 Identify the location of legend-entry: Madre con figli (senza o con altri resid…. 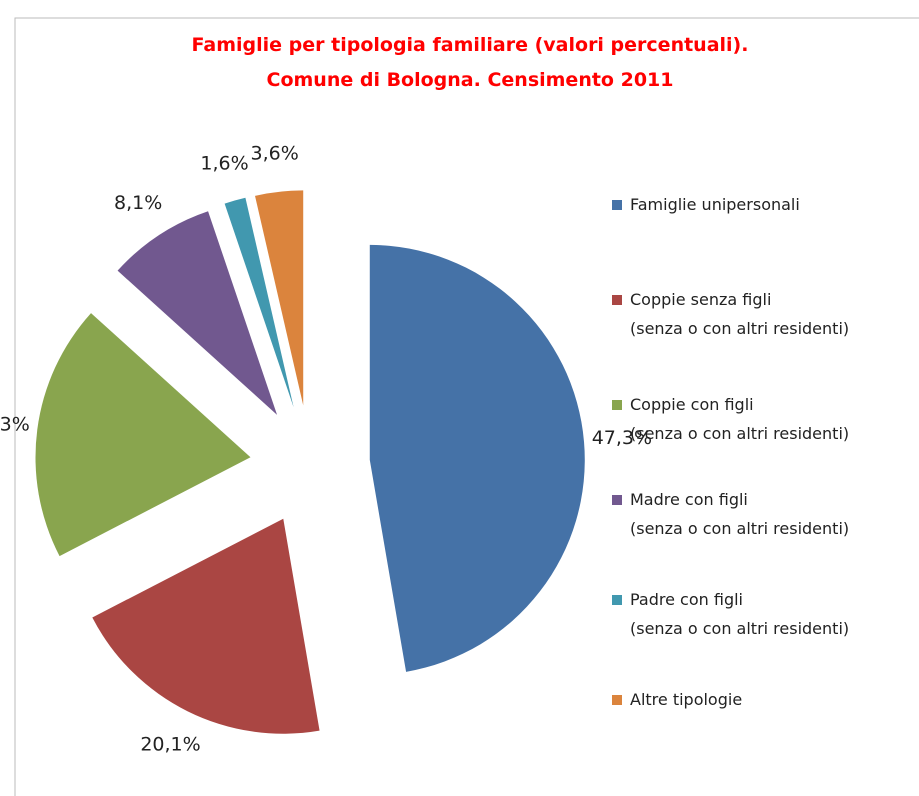
(730, 514).